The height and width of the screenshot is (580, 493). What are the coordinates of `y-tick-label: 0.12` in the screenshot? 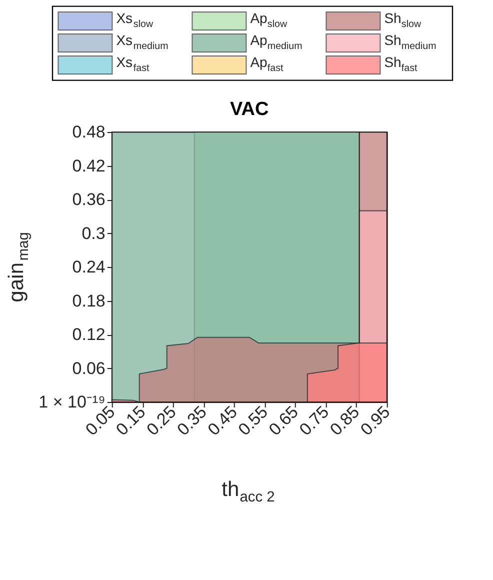 It's located at (89, 334).